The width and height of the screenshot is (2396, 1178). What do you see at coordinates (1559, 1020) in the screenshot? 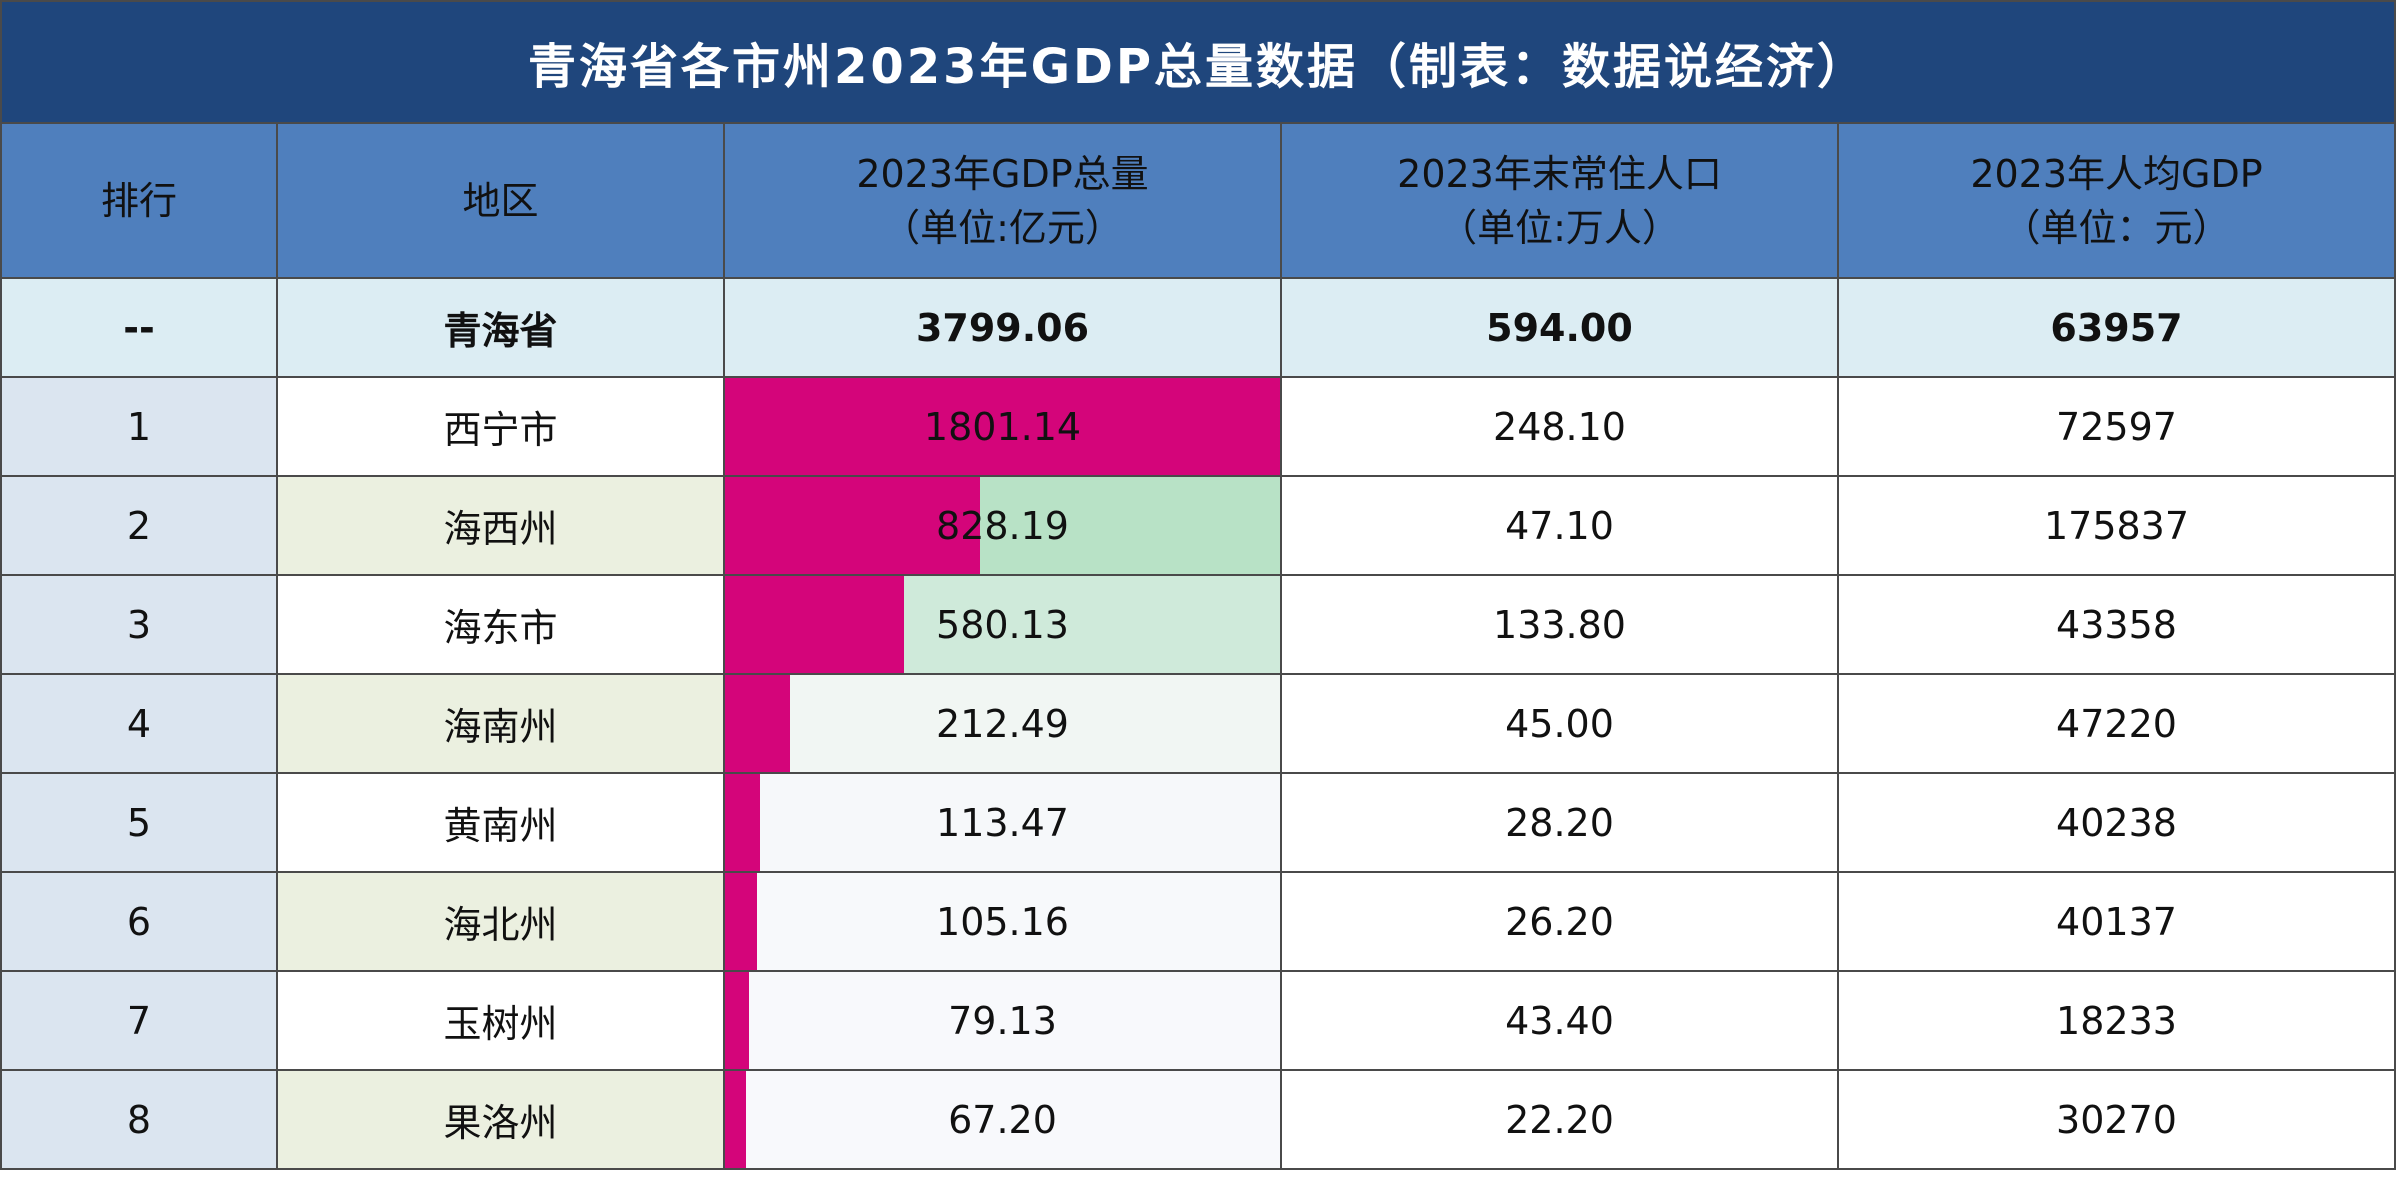
I see `population-cell: 43.40` at bounding box center [1559, 1020].